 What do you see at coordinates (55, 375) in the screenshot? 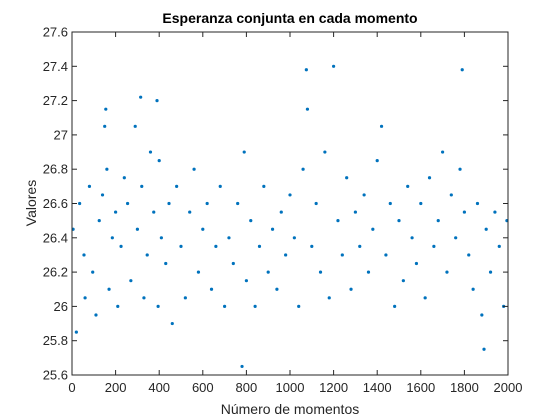
I see `y-tick-label: 25.6` at bounding box center [55, 375].